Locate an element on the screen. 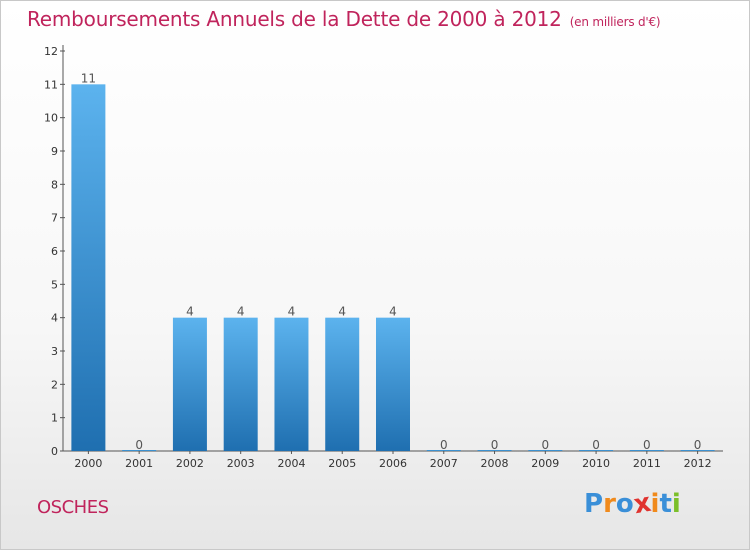 Image resolution: width=750 pixels, height=550 pixels. y-tick-label: 6 is located at coordinates (54, 251).